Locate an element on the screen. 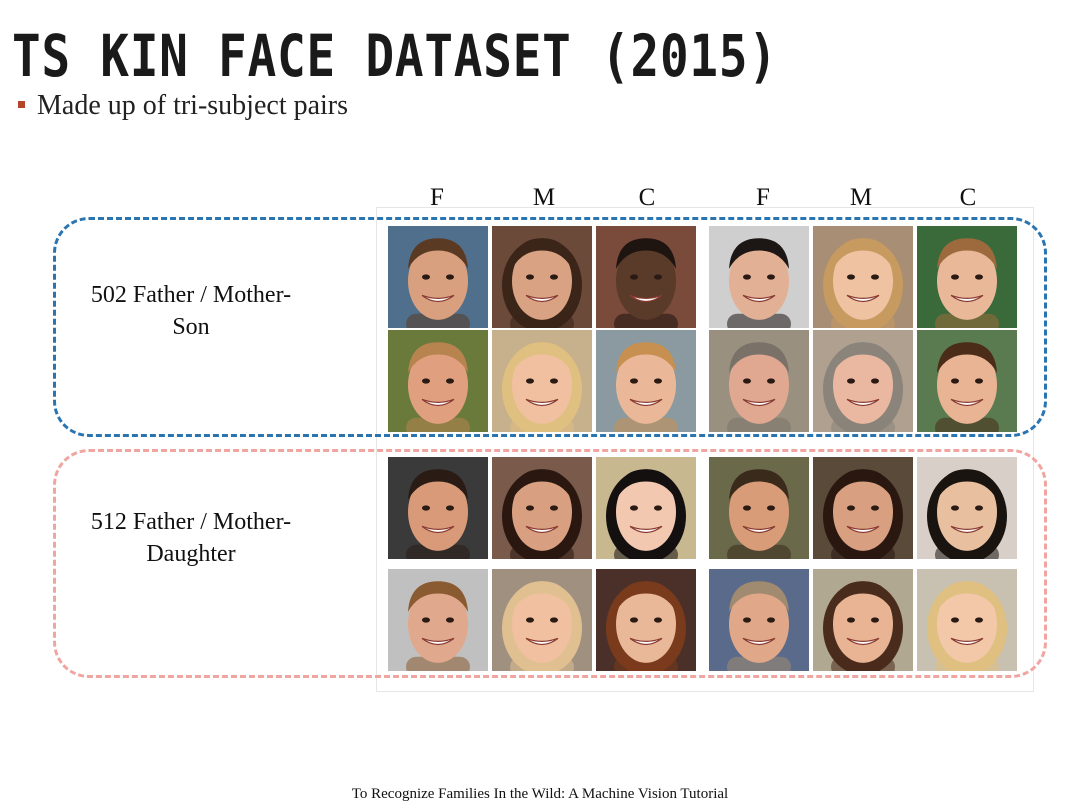  column-header-father-1: F is located at coordinates (437, 197).